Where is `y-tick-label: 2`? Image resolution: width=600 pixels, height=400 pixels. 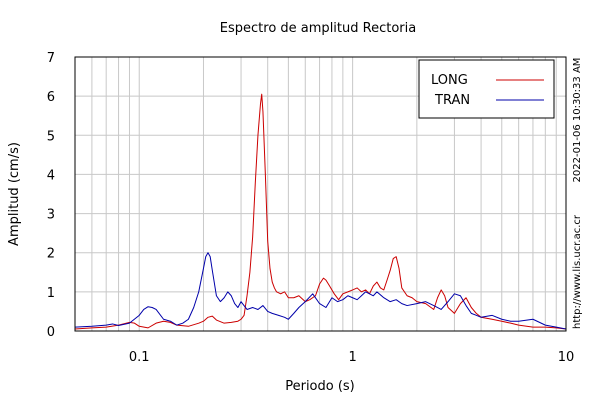
y-tick-label: 2 is located at coordinates (51, 254).